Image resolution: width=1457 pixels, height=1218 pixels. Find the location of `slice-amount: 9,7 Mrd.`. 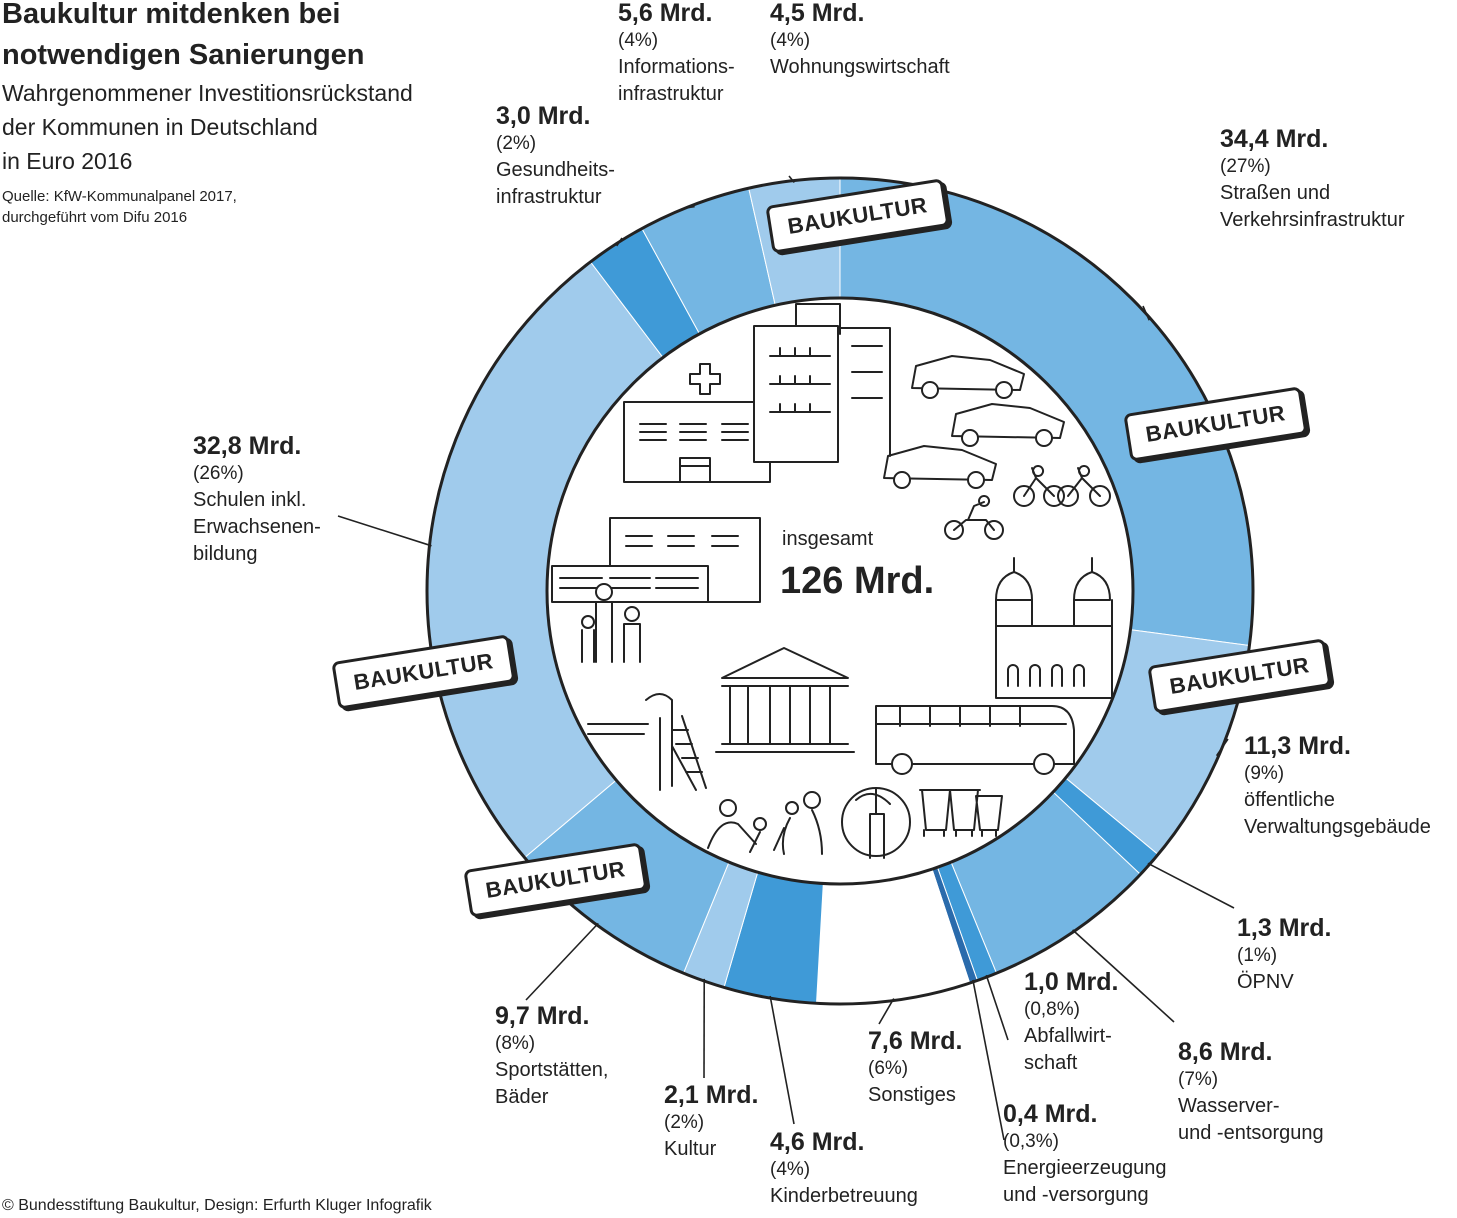

slice-amount: 9,7 Mrd. is located at coordinates (542, 1016).